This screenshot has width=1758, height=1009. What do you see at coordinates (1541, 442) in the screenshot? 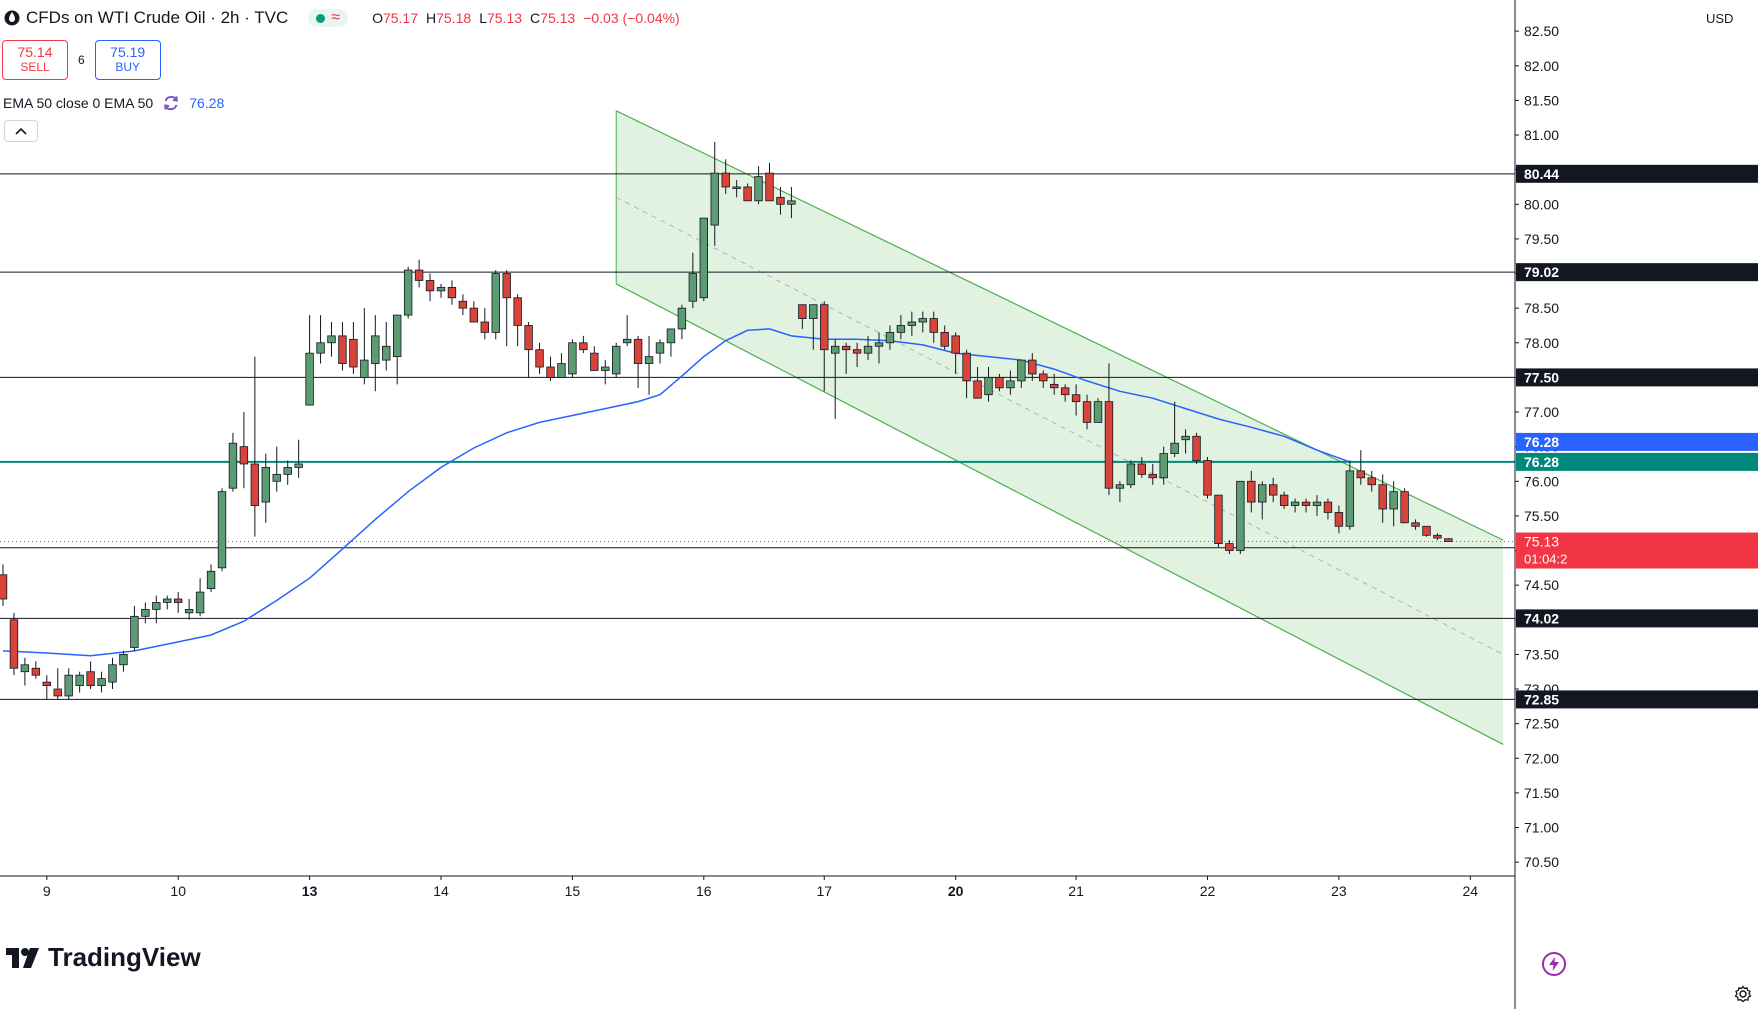
I see `ema-tag-label: 76.28` at bounding box center [1541, 442].